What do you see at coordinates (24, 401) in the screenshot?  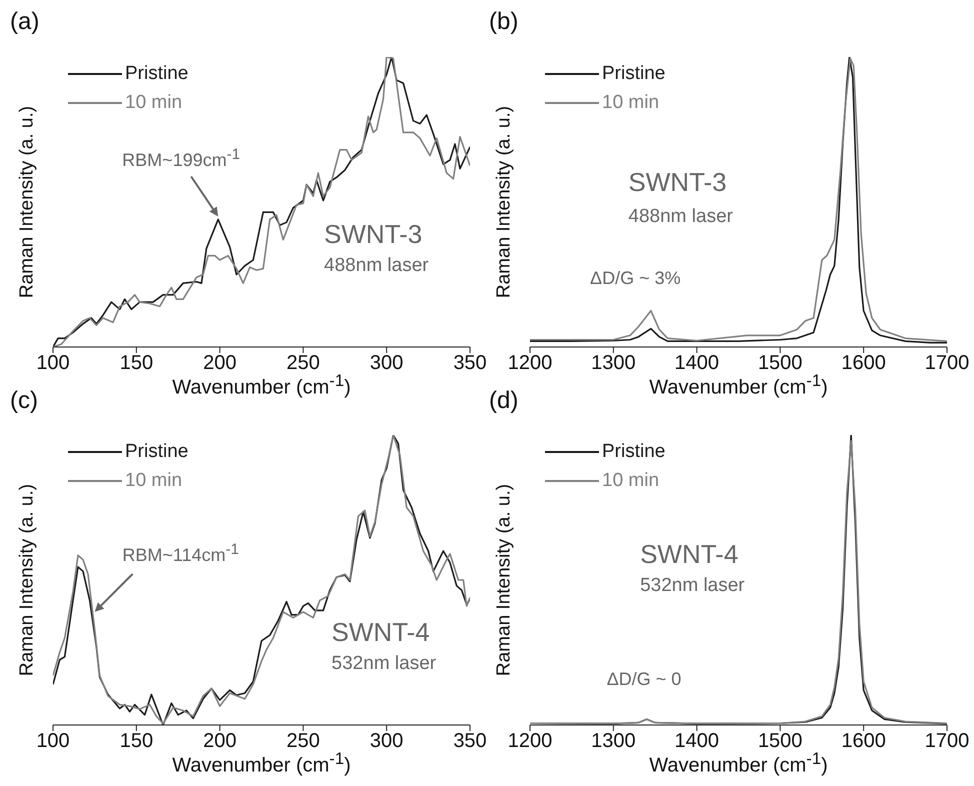 I see `chart-title: (c)` at bounding box center [24, 401].